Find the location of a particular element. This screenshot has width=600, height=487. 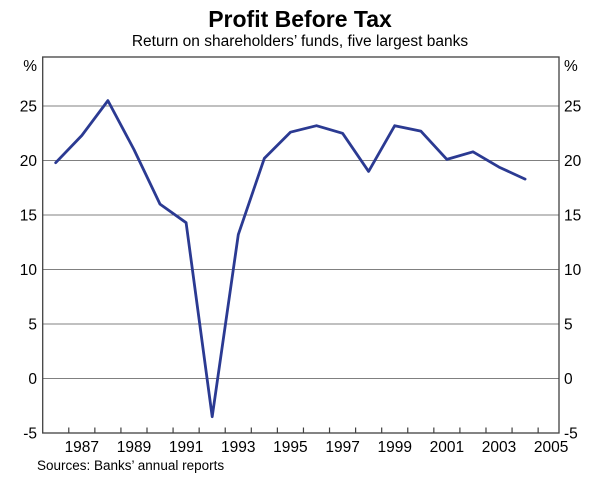

y-tick-label-left: -5 is located at coordinates (30, 434).